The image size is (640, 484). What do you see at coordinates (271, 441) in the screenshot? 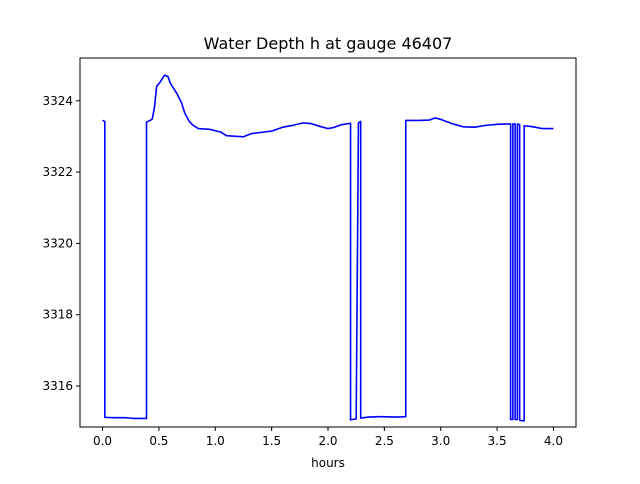
I see `x-tick-label: 1.5` at bounding box center [271, 441].